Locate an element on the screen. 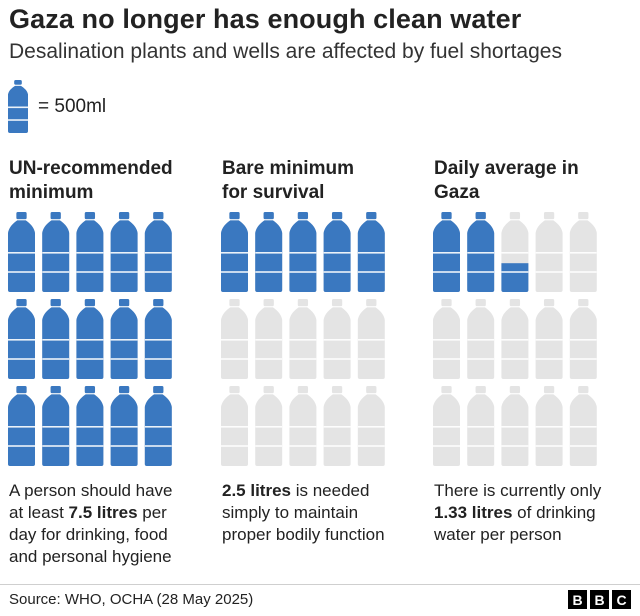 Image resolution: width=640 pixels, height=616 pixels. heading-line: Gaza is located at coordinates (457, 192).